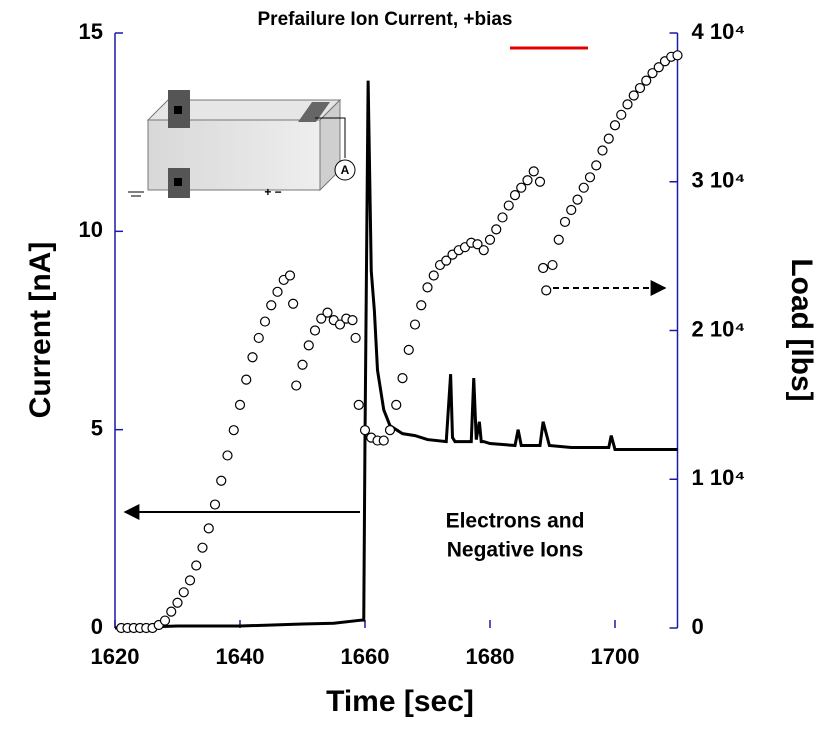  What do you see at coordinates (719, 477) in the screenshot?
I see `y2-tick-label: 1 10⁴` at bounding box center [719, 477].